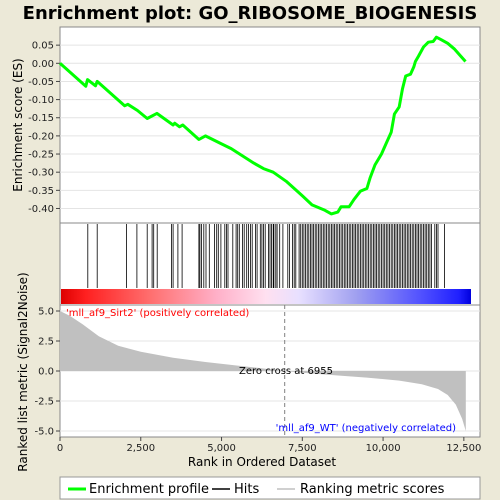  What do you see at coordinates (41, 173) in the screenshot?
I see `es-y-tick-label: -0.30` at bounding box center [41, 173].